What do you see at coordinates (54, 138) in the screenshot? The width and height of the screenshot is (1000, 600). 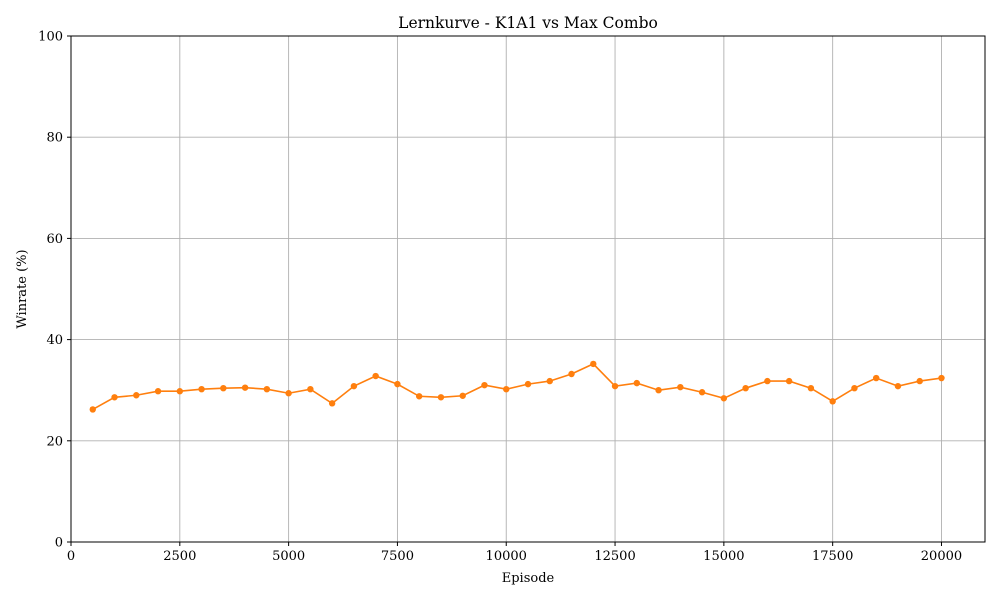 I see `y-tick-label: 80` at bounding box center [54, 138].